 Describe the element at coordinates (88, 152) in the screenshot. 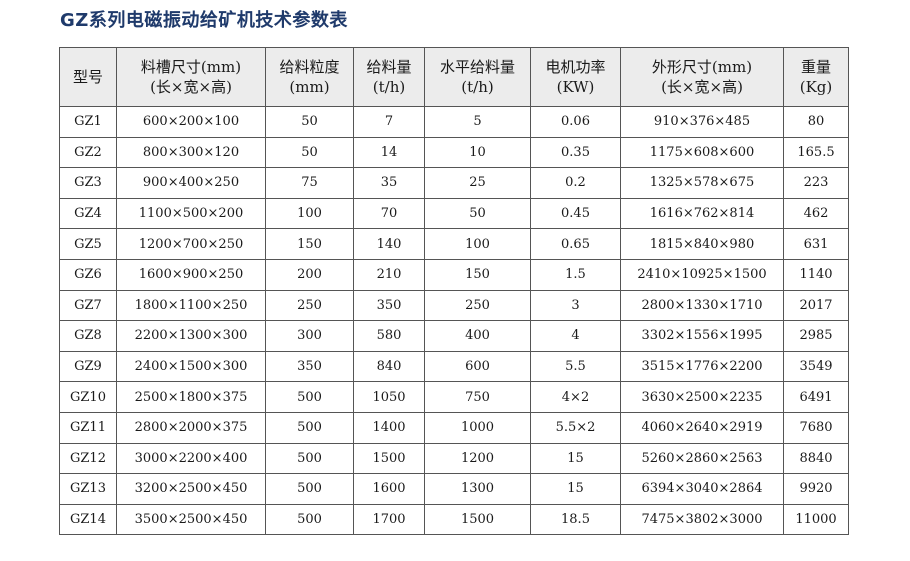

I see `cell-model: GZ2` at that location.